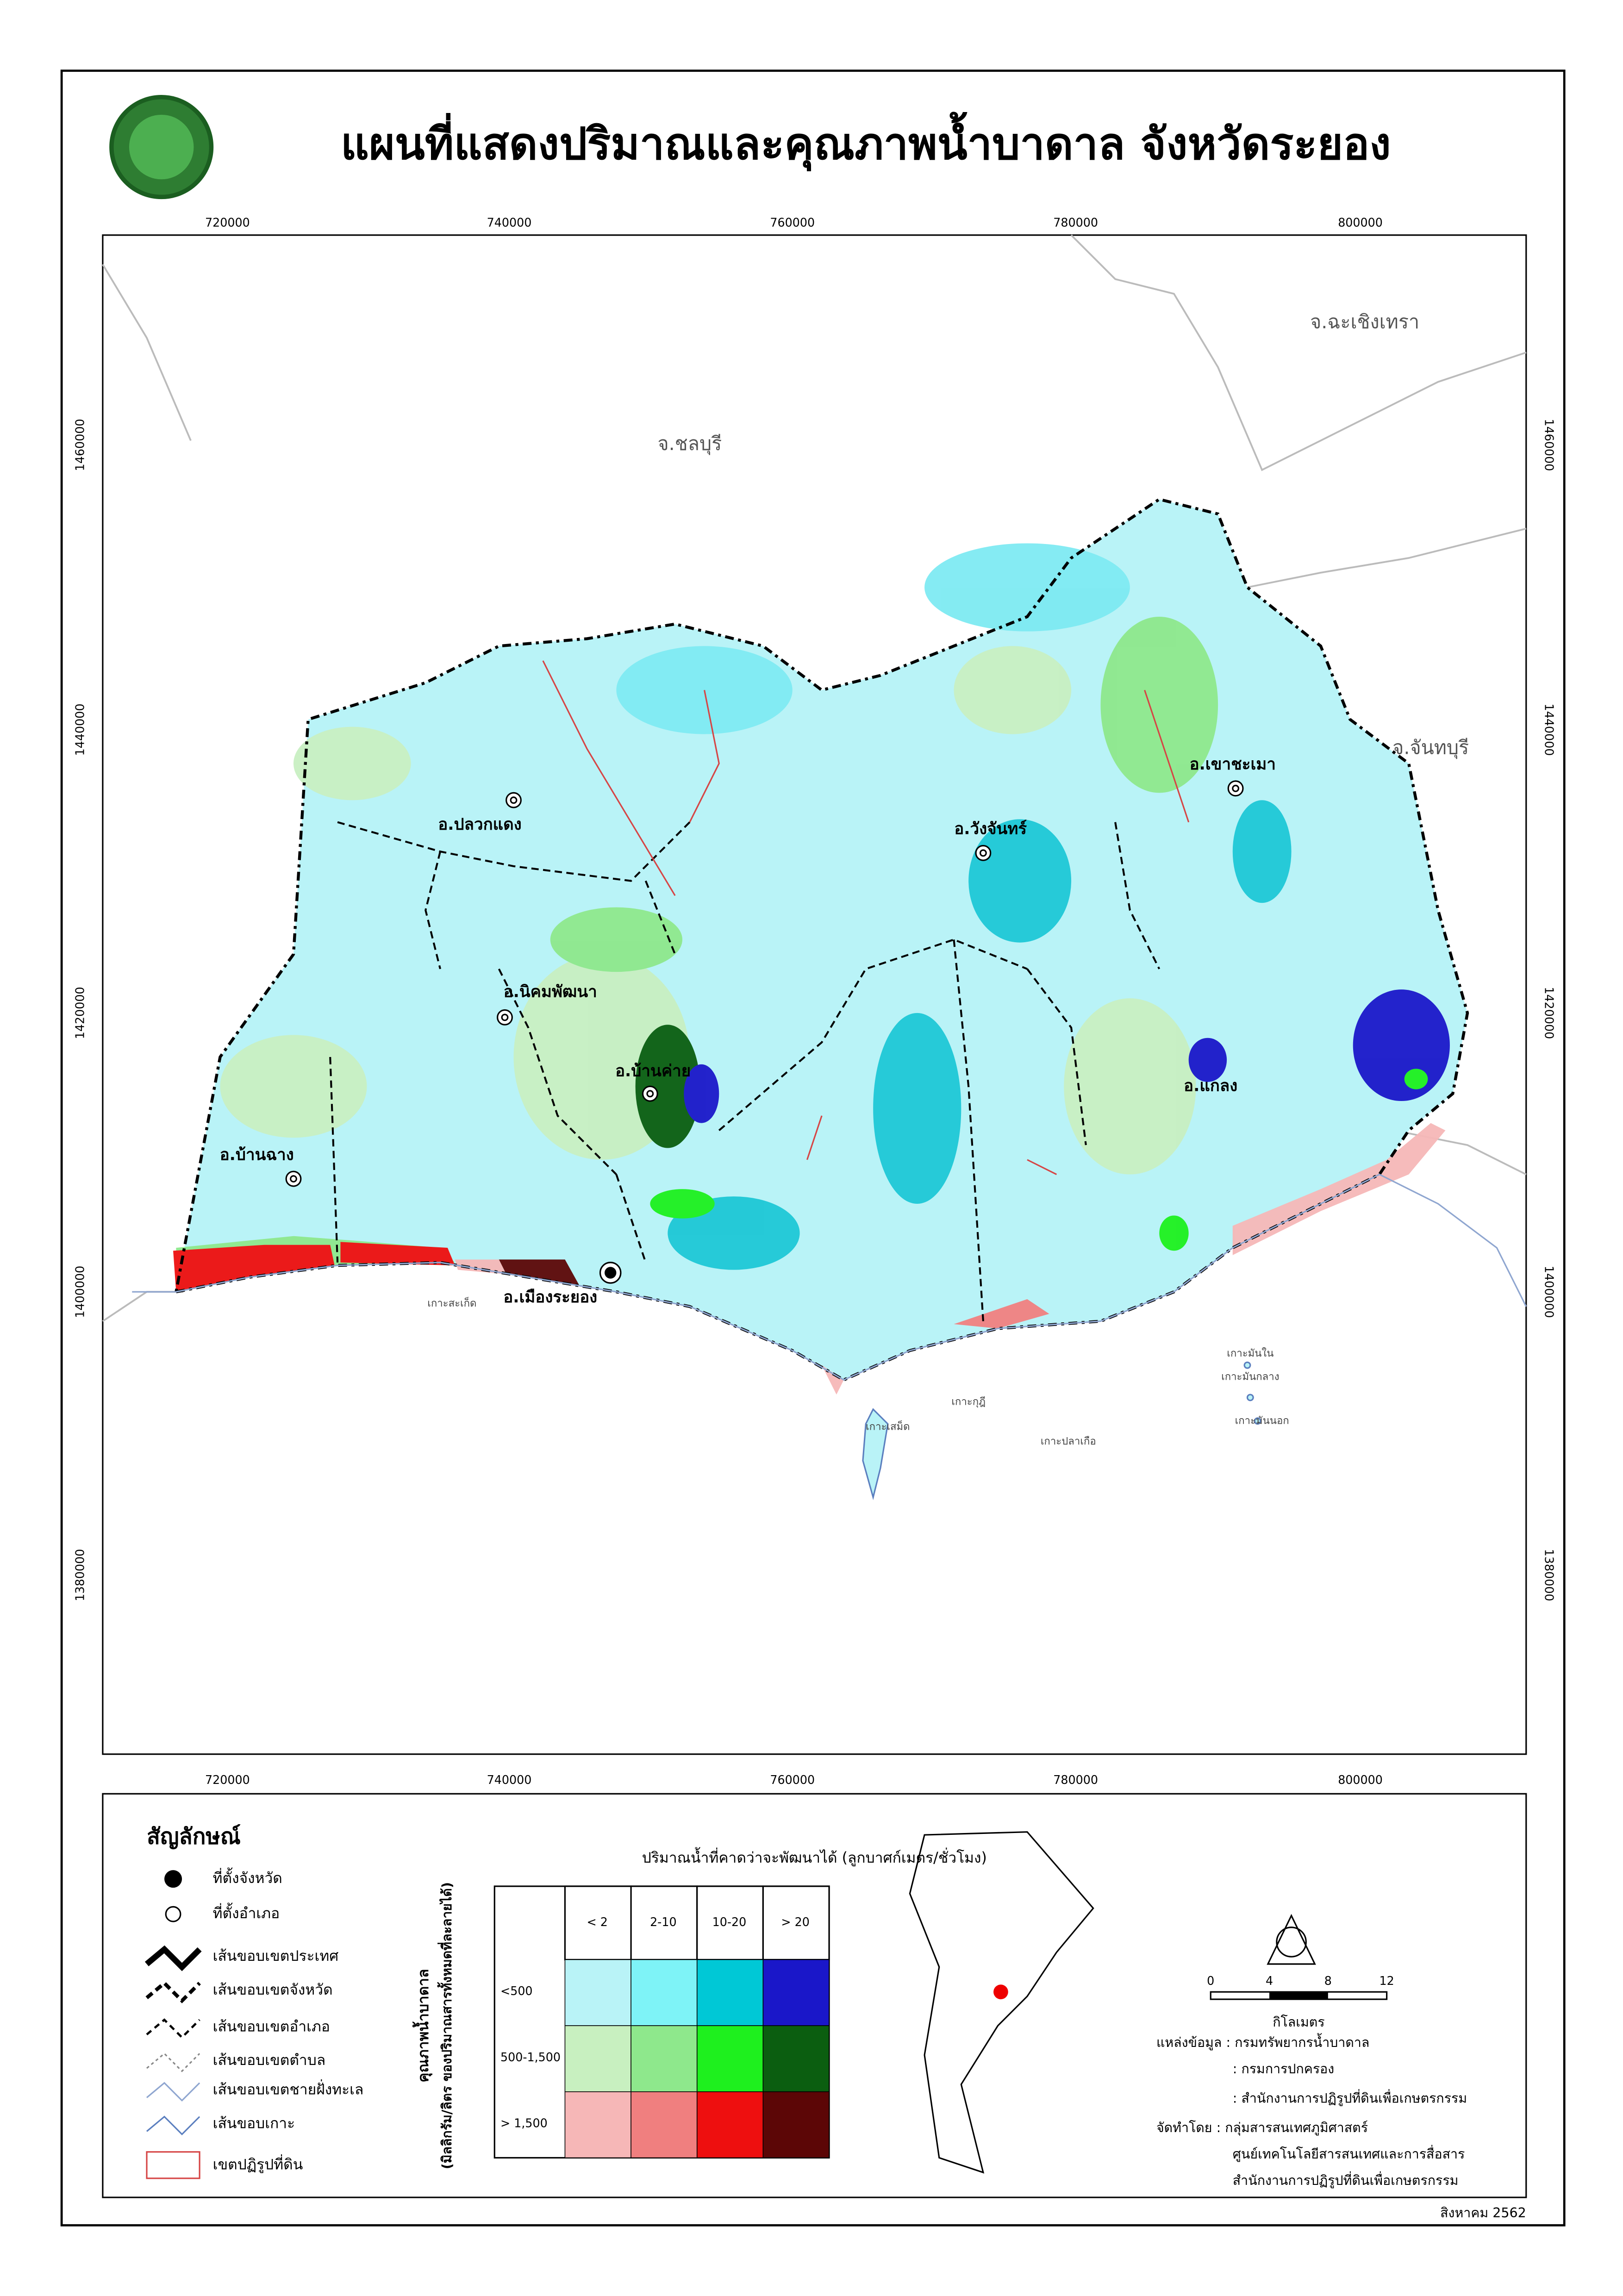 Image resolution: width=1623 pixels, height=2296 pixels. What do you see at coordinates (1350, 2099) in the screenshot?
I see `source-line: : สำนักงานการปฏิรูปที่ดินเพื่อเกษตรกรรม` at bounding box center [1350, 2099].